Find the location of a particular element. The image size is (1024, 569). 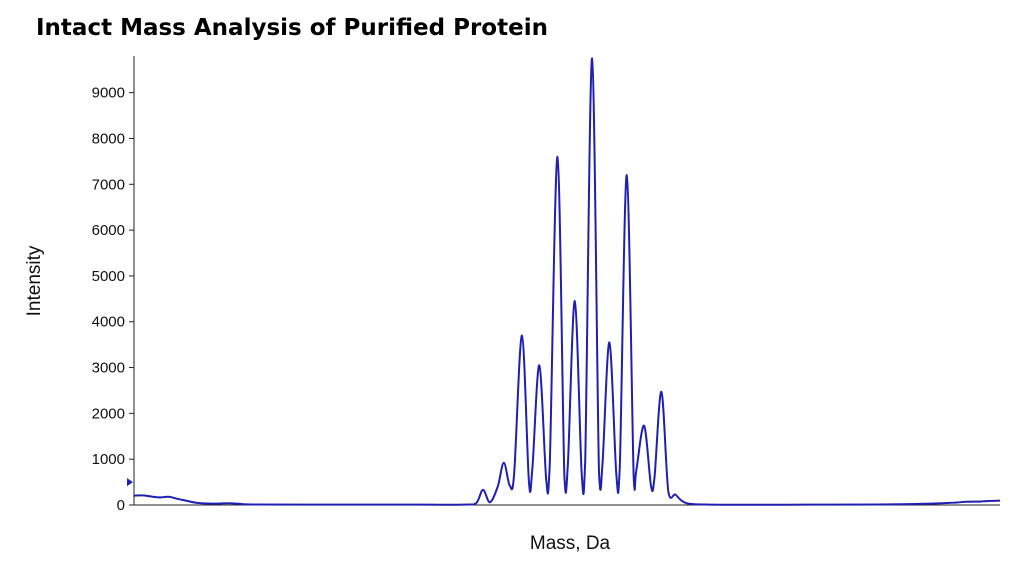

y-tick-label: 9000 is located at coordinates (108, 93).